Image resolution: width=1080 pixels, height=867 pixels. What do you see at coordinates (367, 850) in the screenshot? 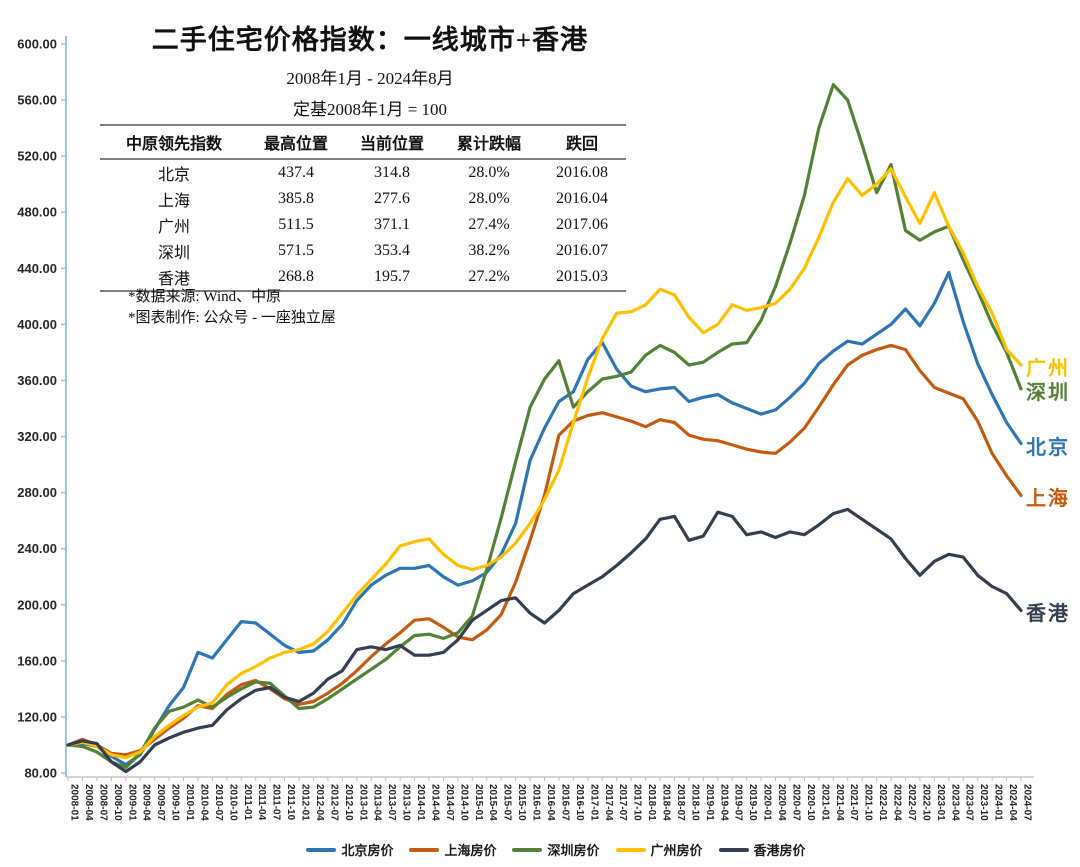
I see `legend-label: 北京房价` at bounding box center [367, 850].